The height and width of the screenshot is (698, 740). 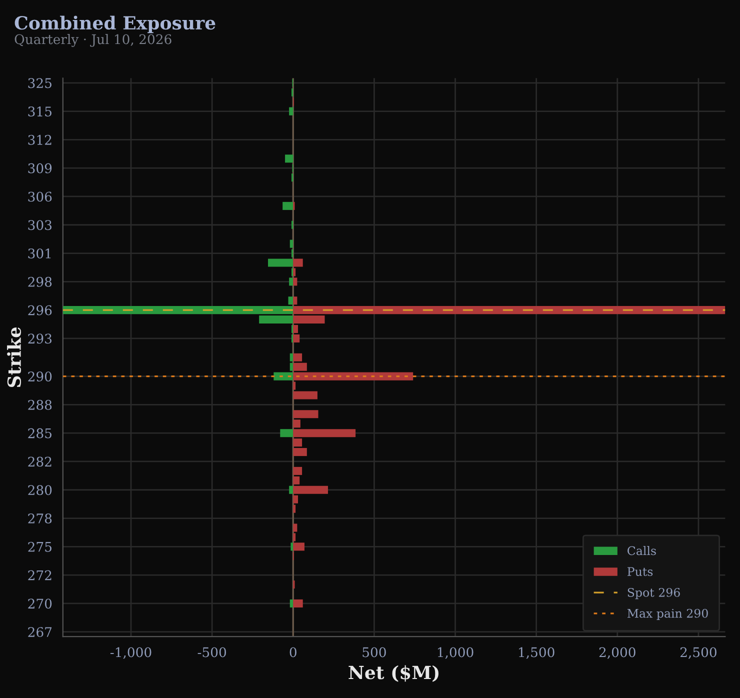 What do you see at coordinates (40, 433) in the screenshot?
I see `y-tick-label: 285` at bounding box center [40, 433].